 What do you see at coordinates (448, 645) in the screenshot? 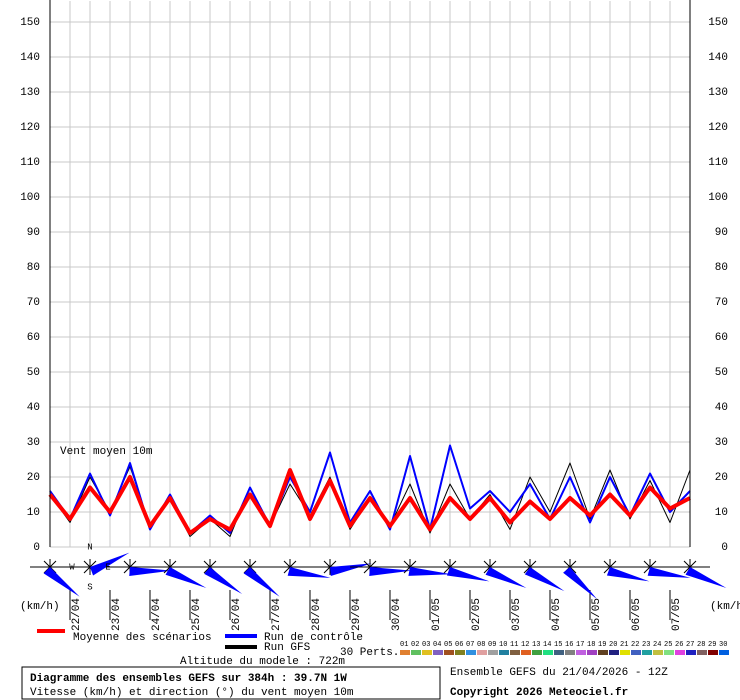
I see `pert-label: 05` at bounding box center [448, 645].